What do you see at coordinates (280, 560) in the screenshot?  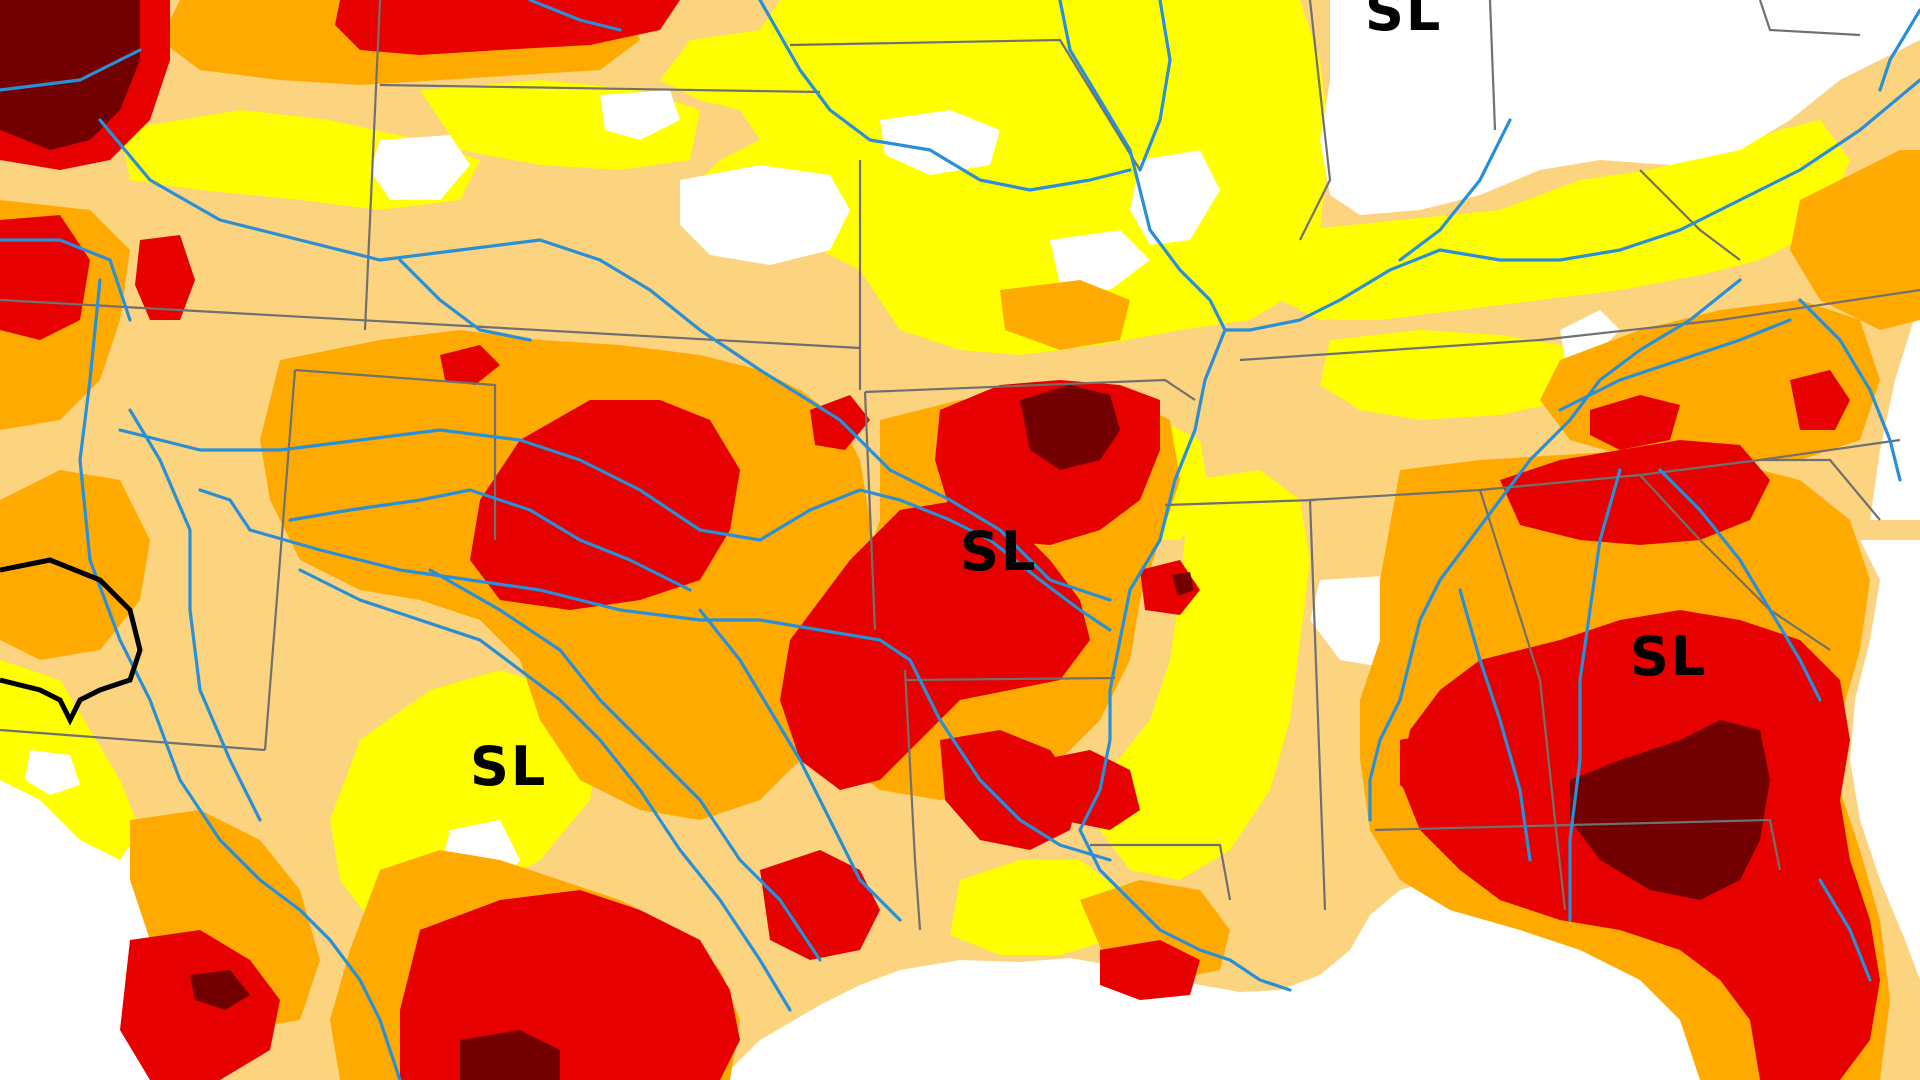 I see `border-nm-tx` at bounding box center [280, 560].